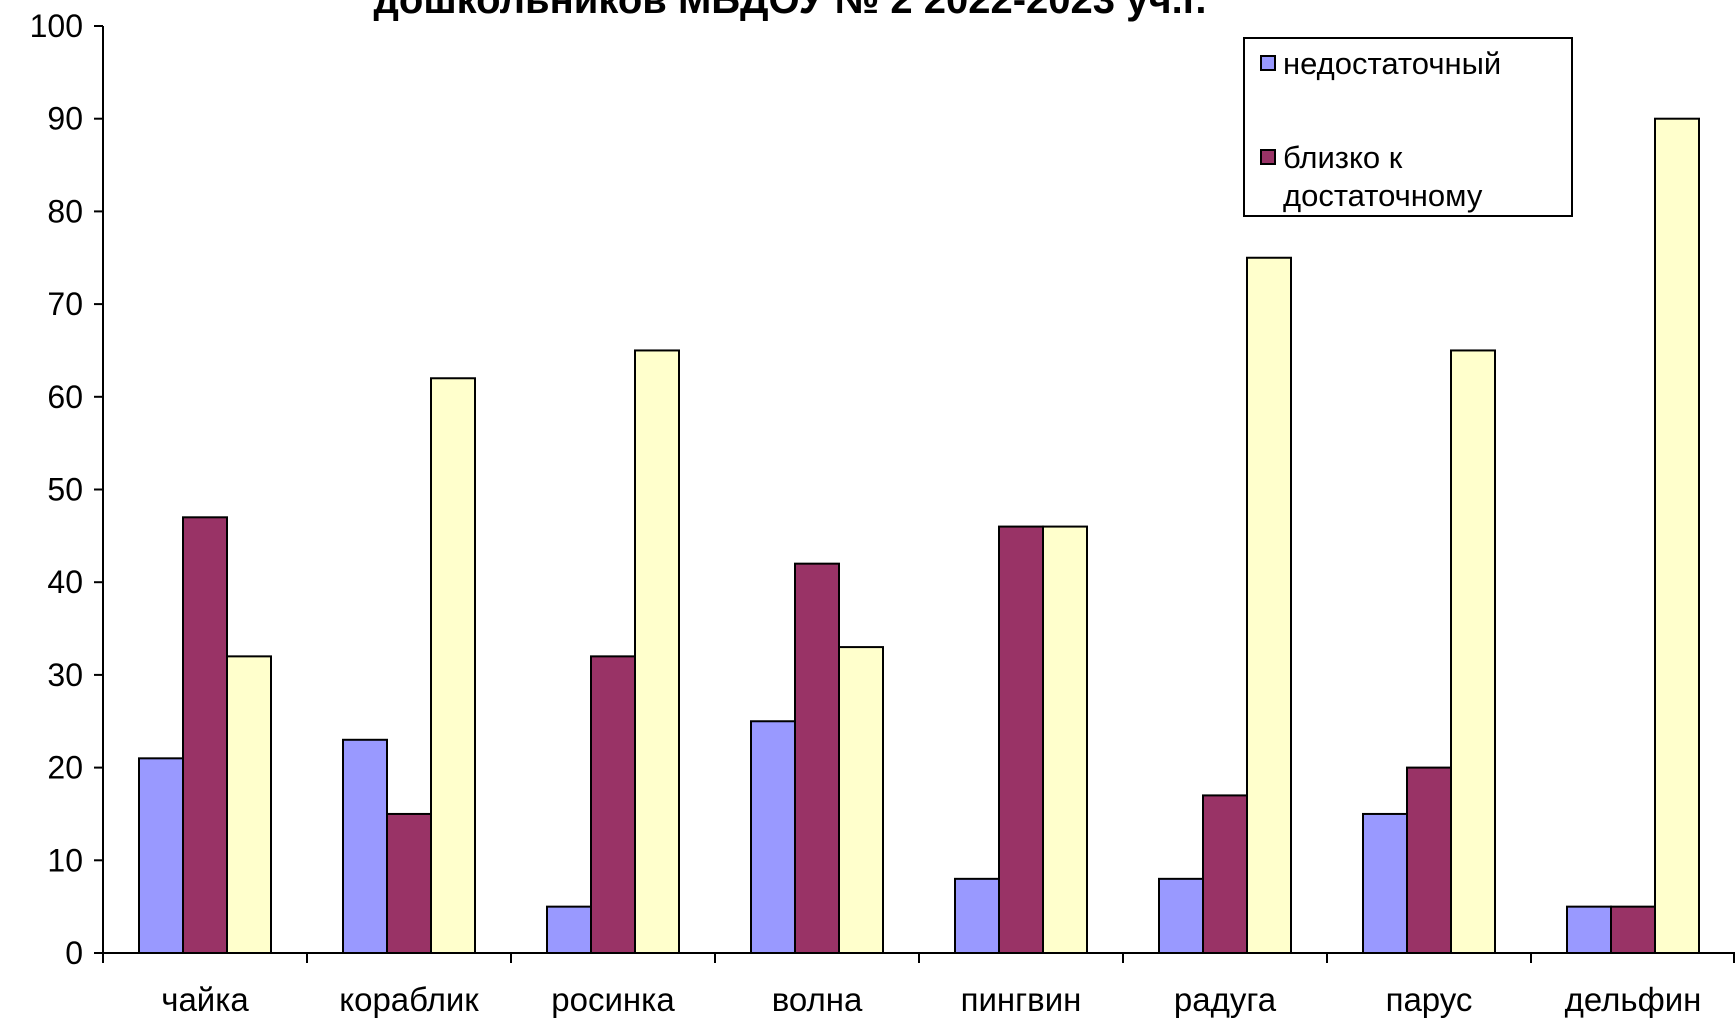 This screenshot has width=1735, height=1021. What do you see at coordinates (1429, 999) in the screenshot?
I see `x-tick-label: парус` at bounding box center [1429, 999].